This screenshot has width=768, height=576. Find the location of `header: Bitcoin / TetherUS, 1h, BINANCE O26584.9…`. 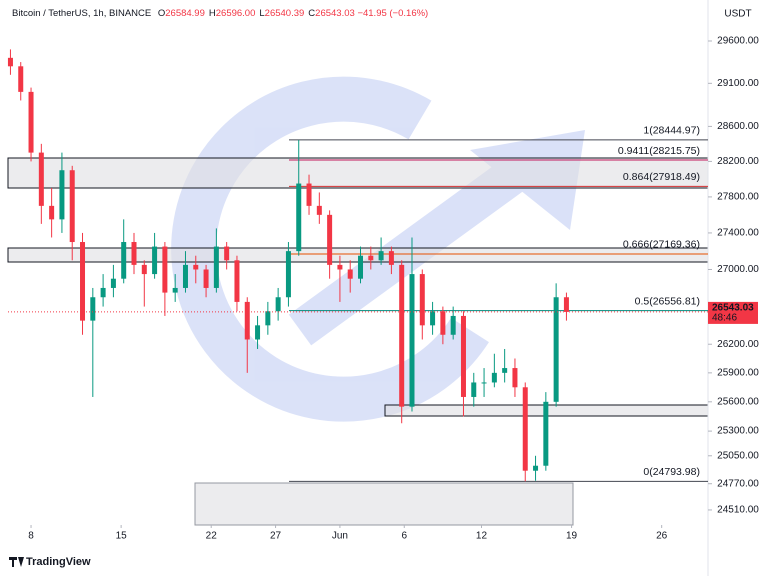

header: Bitcoin / TetherUS, 1h, BINANCE O26584.9… is located at coordinates (220, 13).